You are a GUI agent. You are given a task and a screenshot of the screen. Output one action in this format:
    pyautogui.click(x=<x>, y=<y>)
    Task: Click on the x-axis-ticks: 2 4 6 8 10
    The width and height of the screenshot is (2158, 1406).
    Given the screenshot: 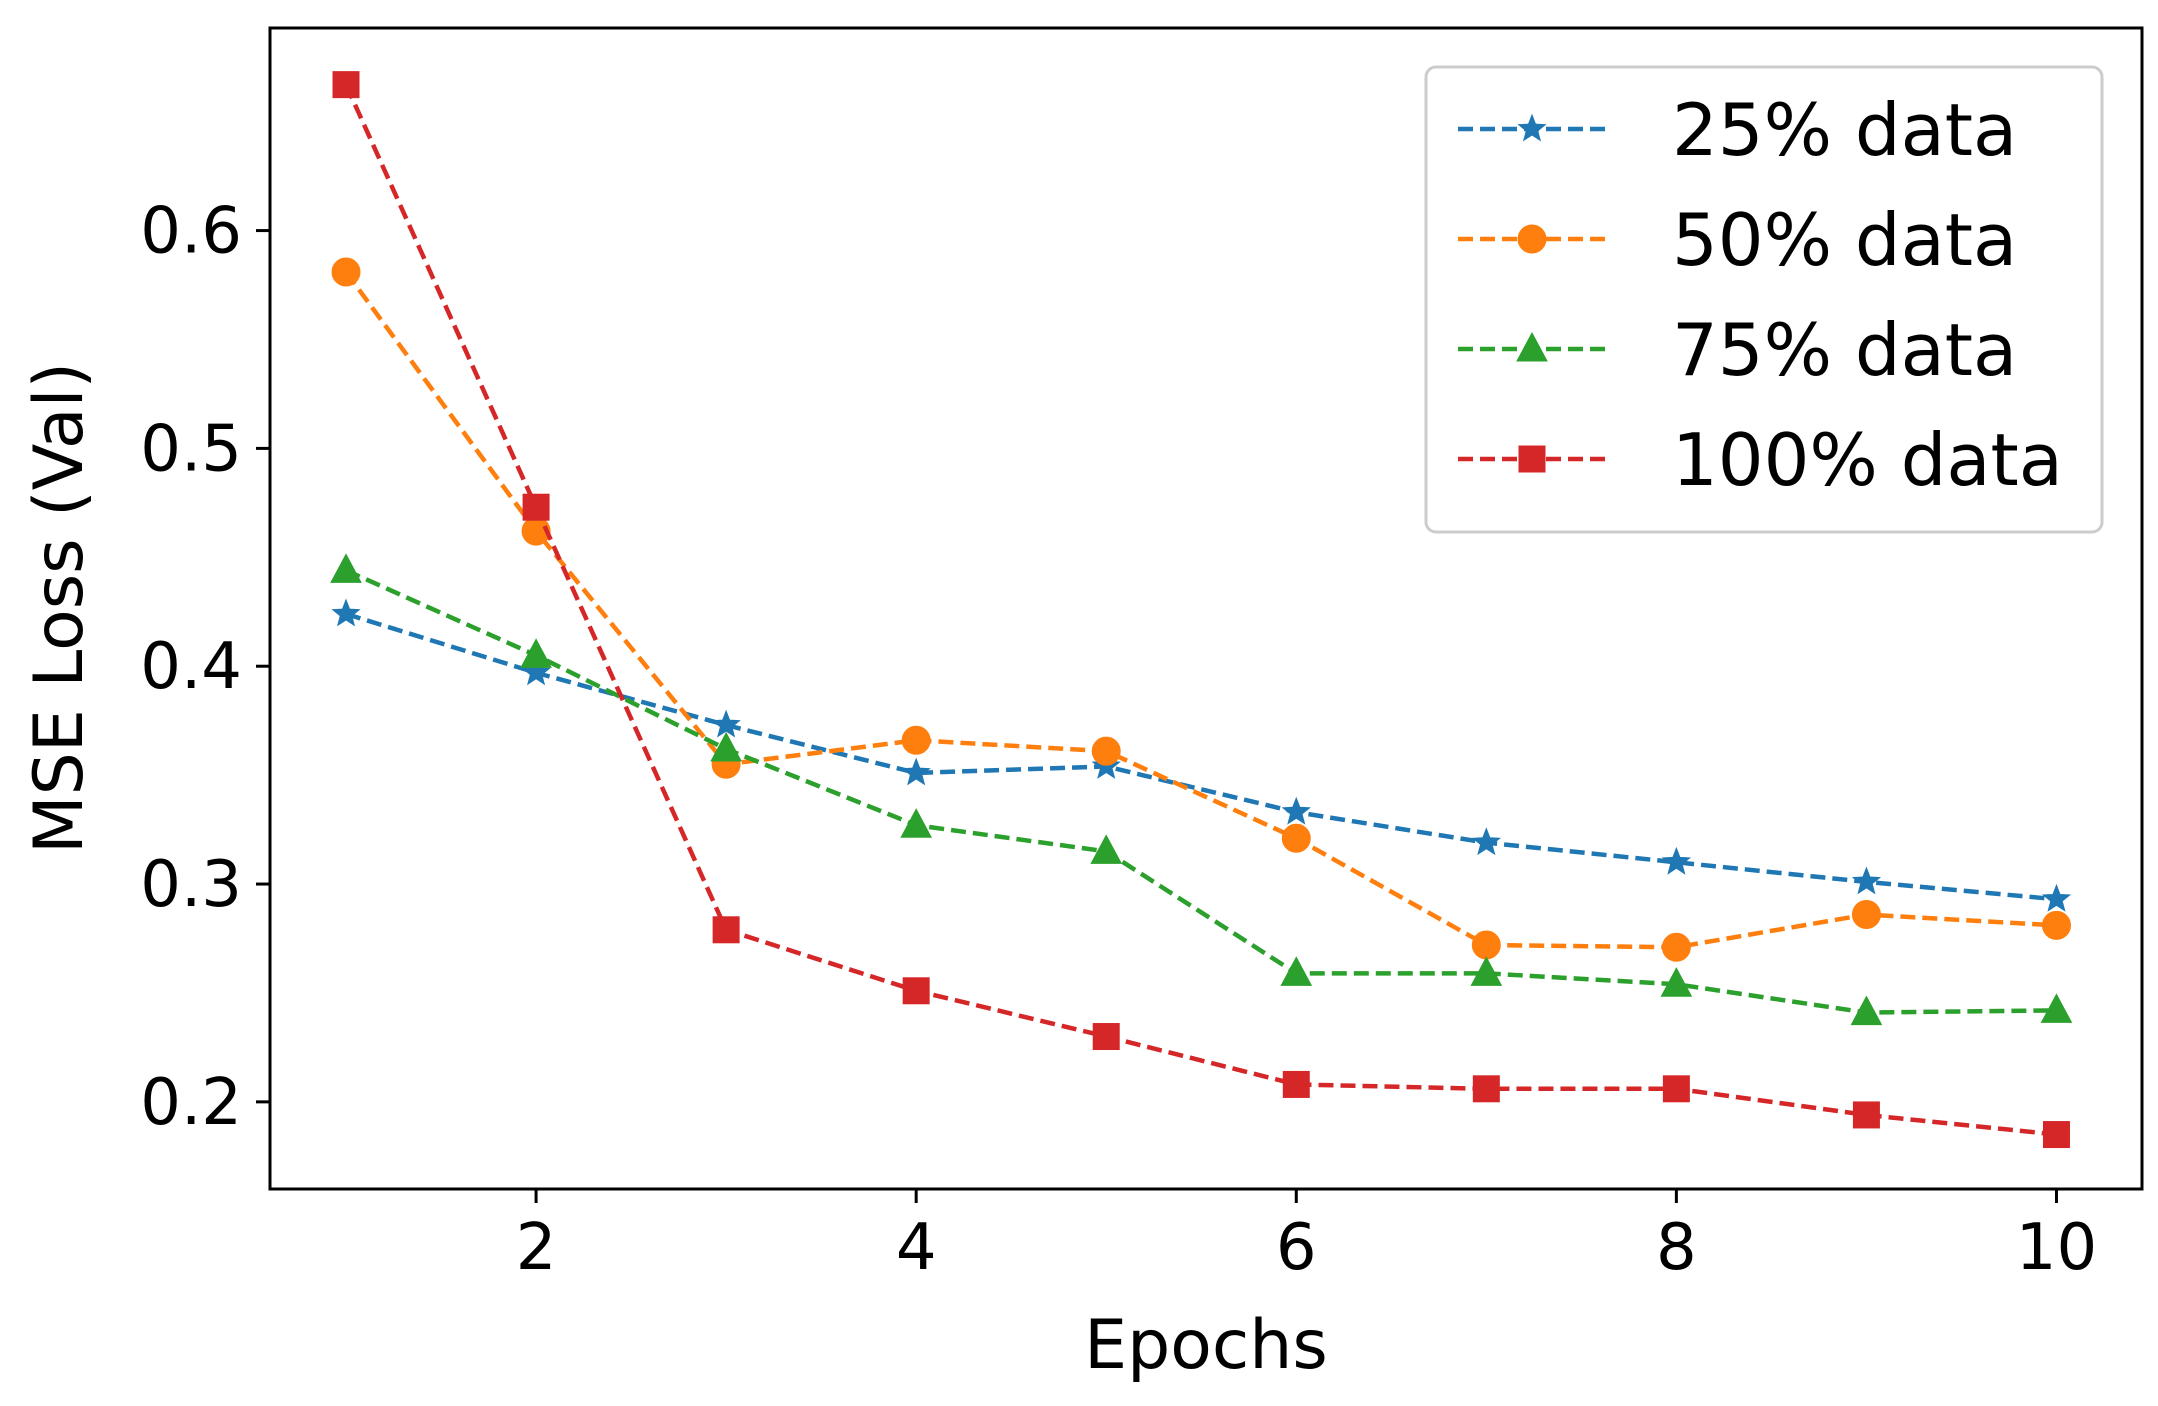 What is the action you would take?
    pyautogui.click(x=1306, y=1237)
    